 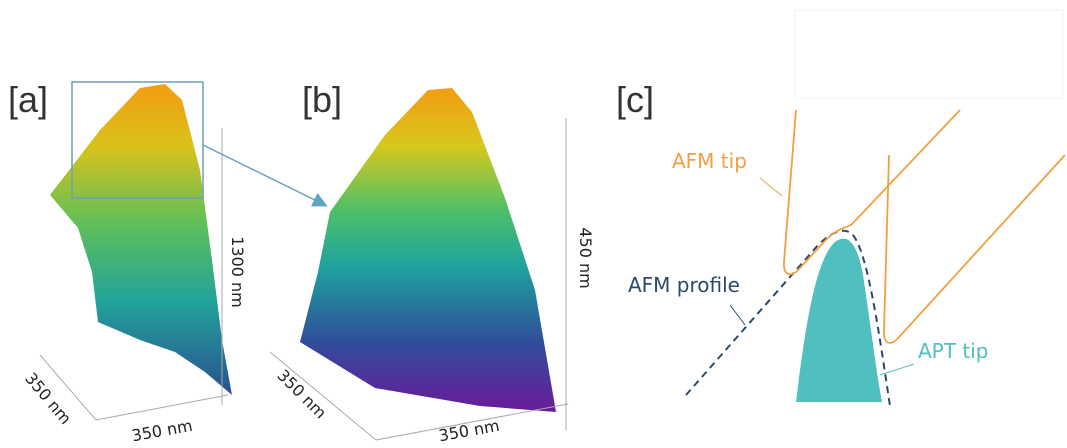 I want to click on annotation: APT tip, so click(x=953, y=351).